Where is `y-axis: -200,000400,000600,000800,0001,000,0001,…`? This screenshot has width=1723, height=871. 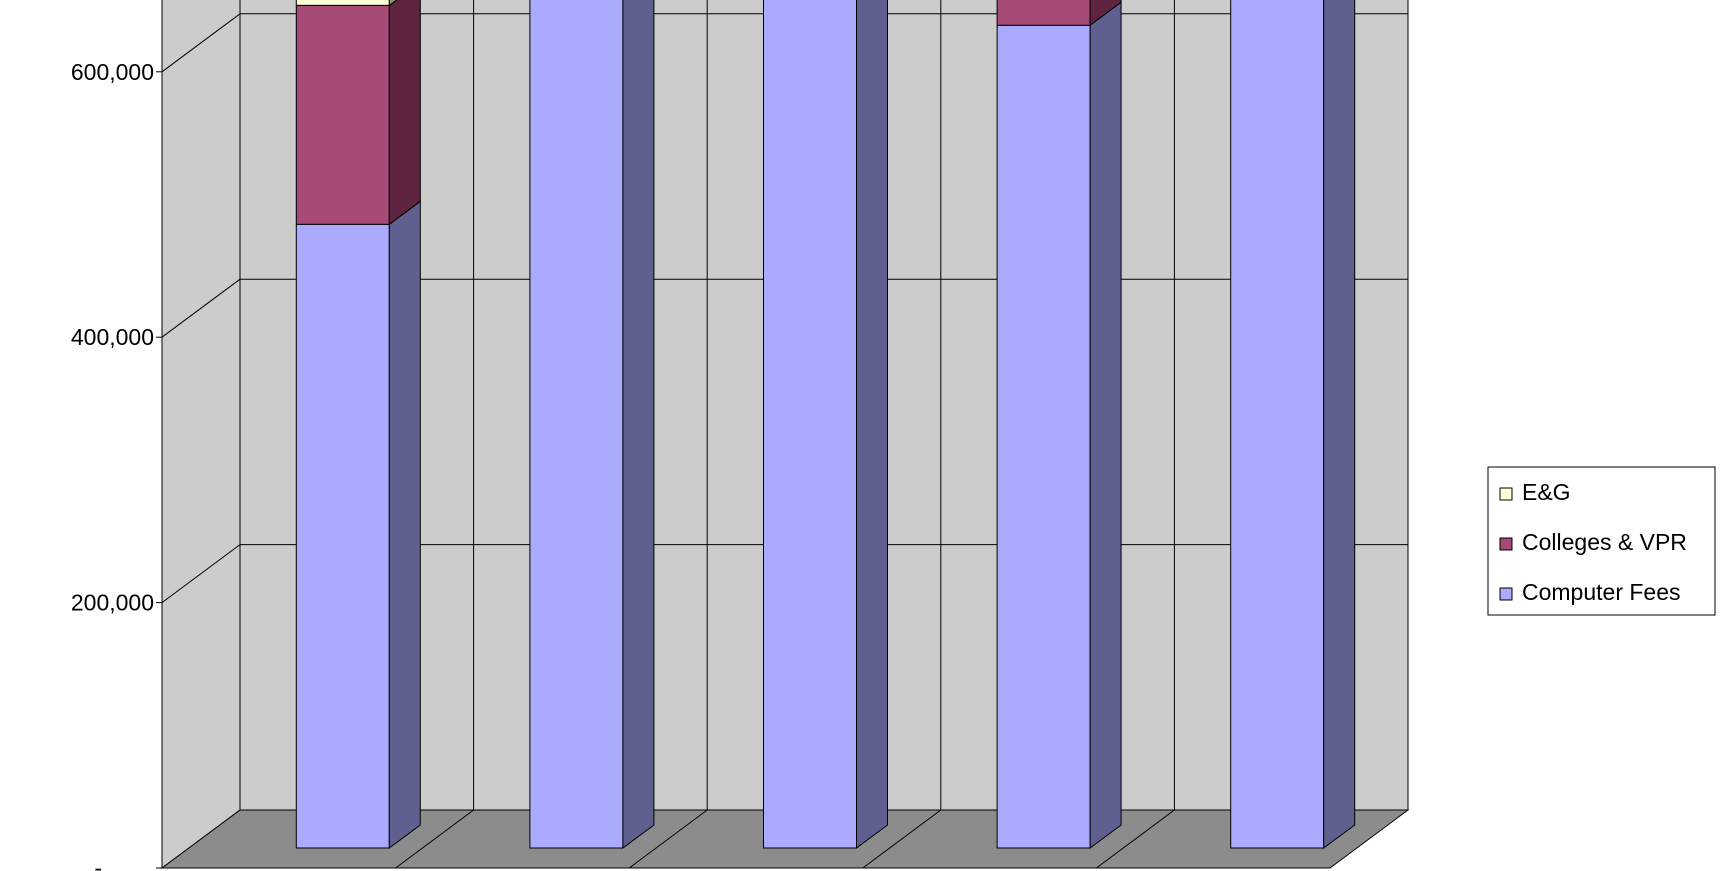 y-axis: -200,000400,000600,000800,0001,000,0001,… is located at coordinates (116, 465).